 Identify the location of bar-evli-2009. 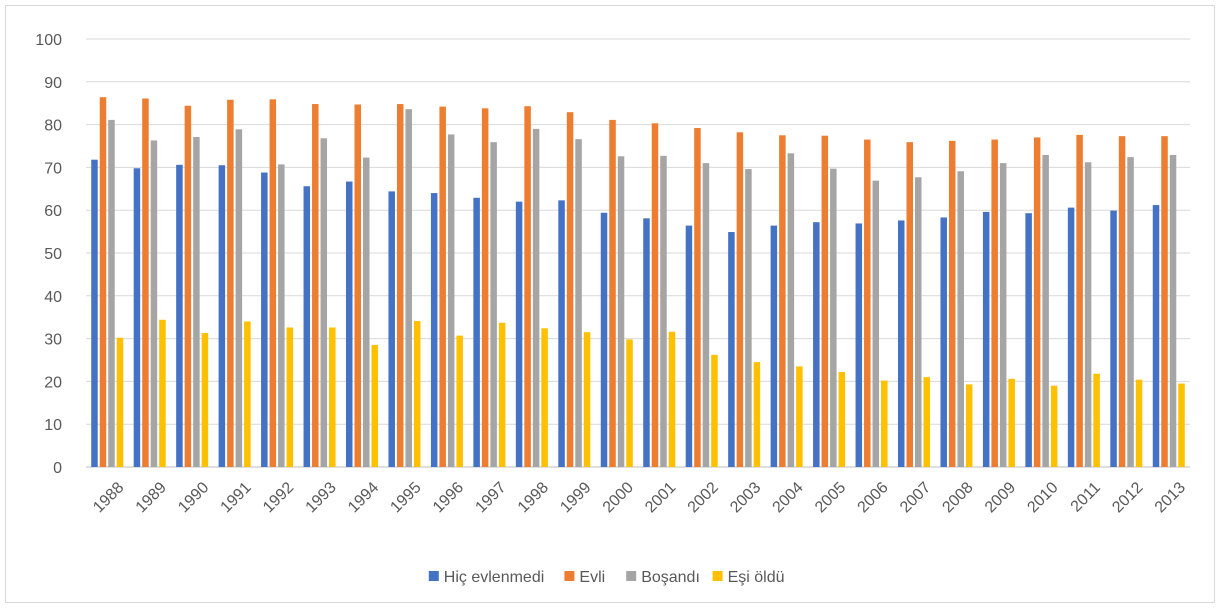
(994, 303).